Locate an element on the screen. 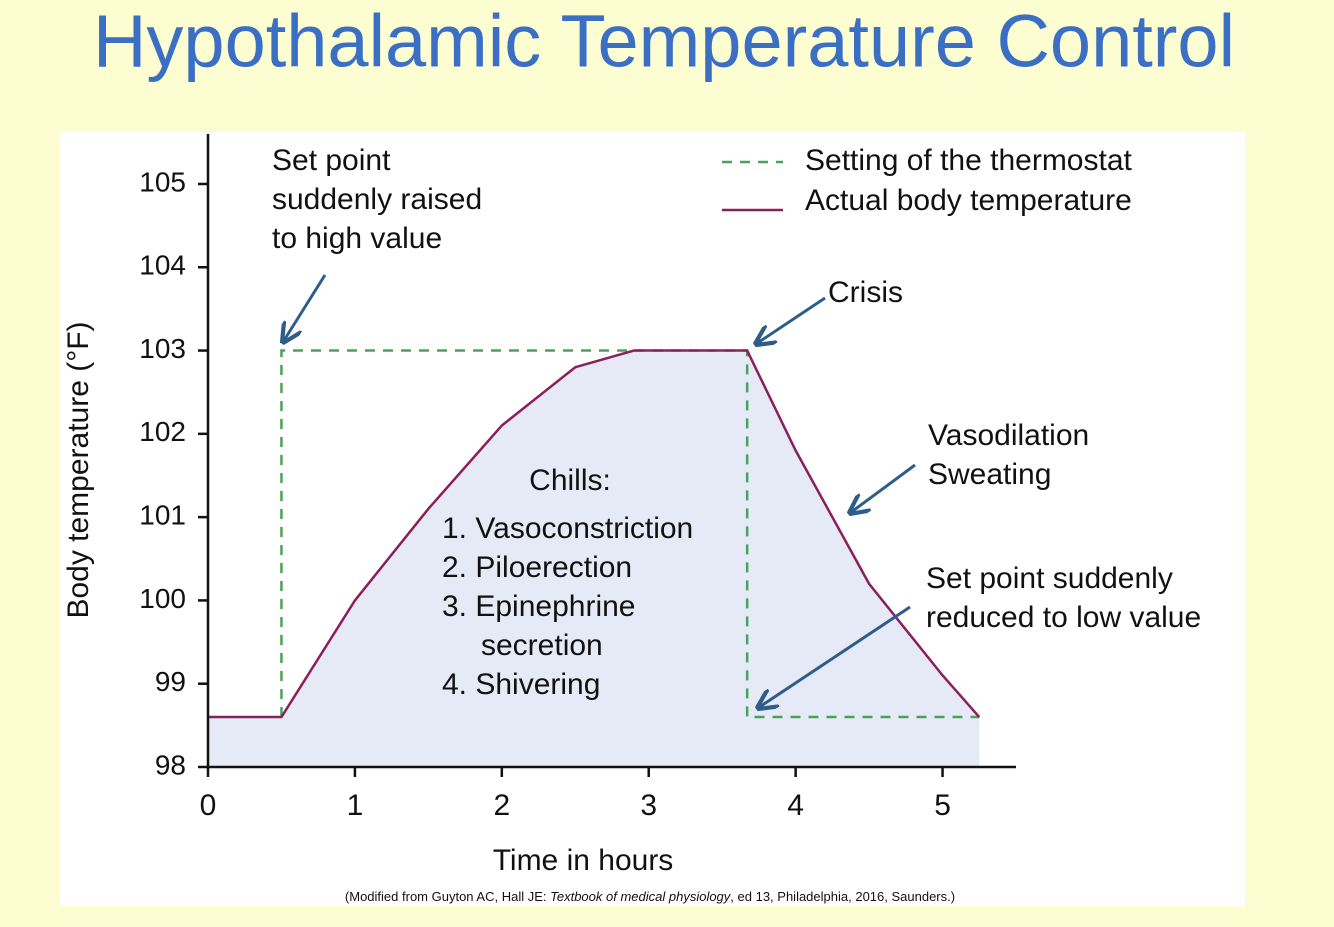 The image size is (1334, 927). source-part: Textbook of medical physiology is located at coordinates (641, 896).